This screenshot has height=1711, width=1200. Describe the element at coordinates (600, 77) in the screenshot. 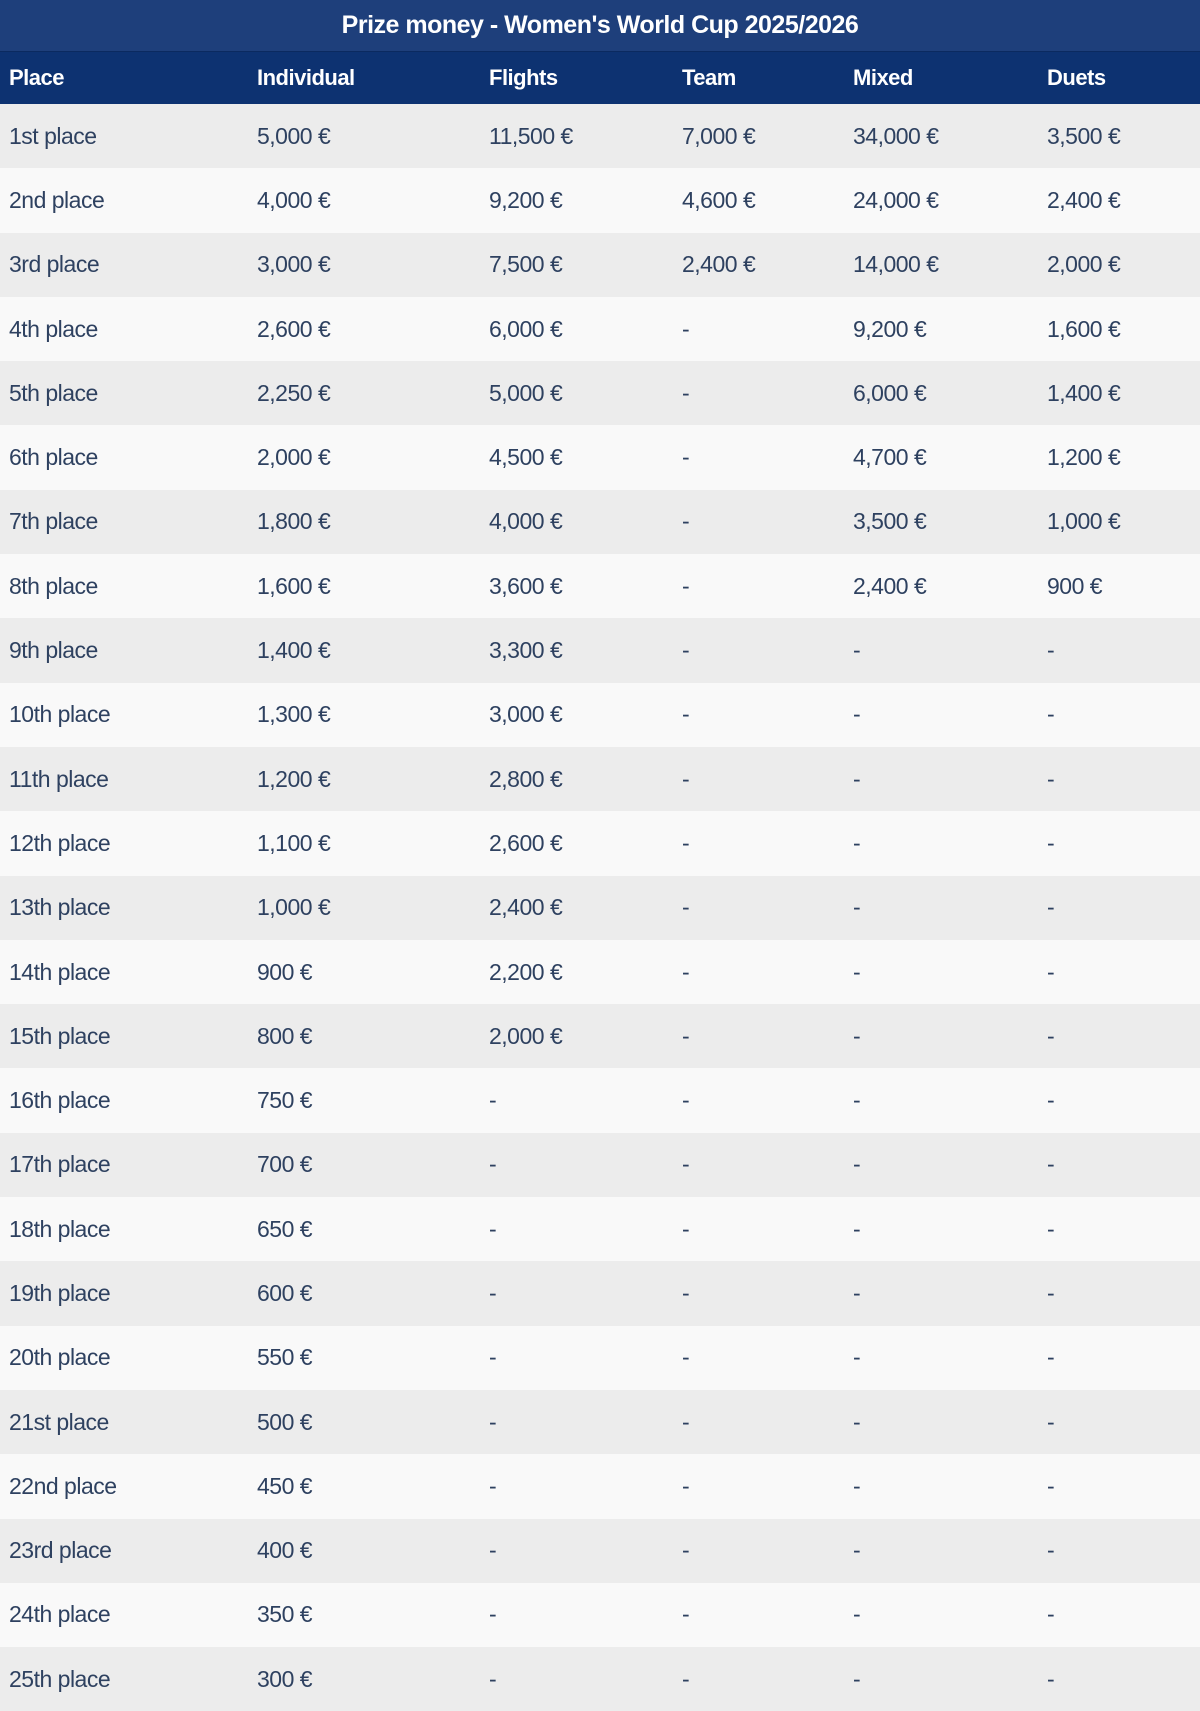

I see `header-row: Place Individual Flights Team Mixed Duets` at that location.